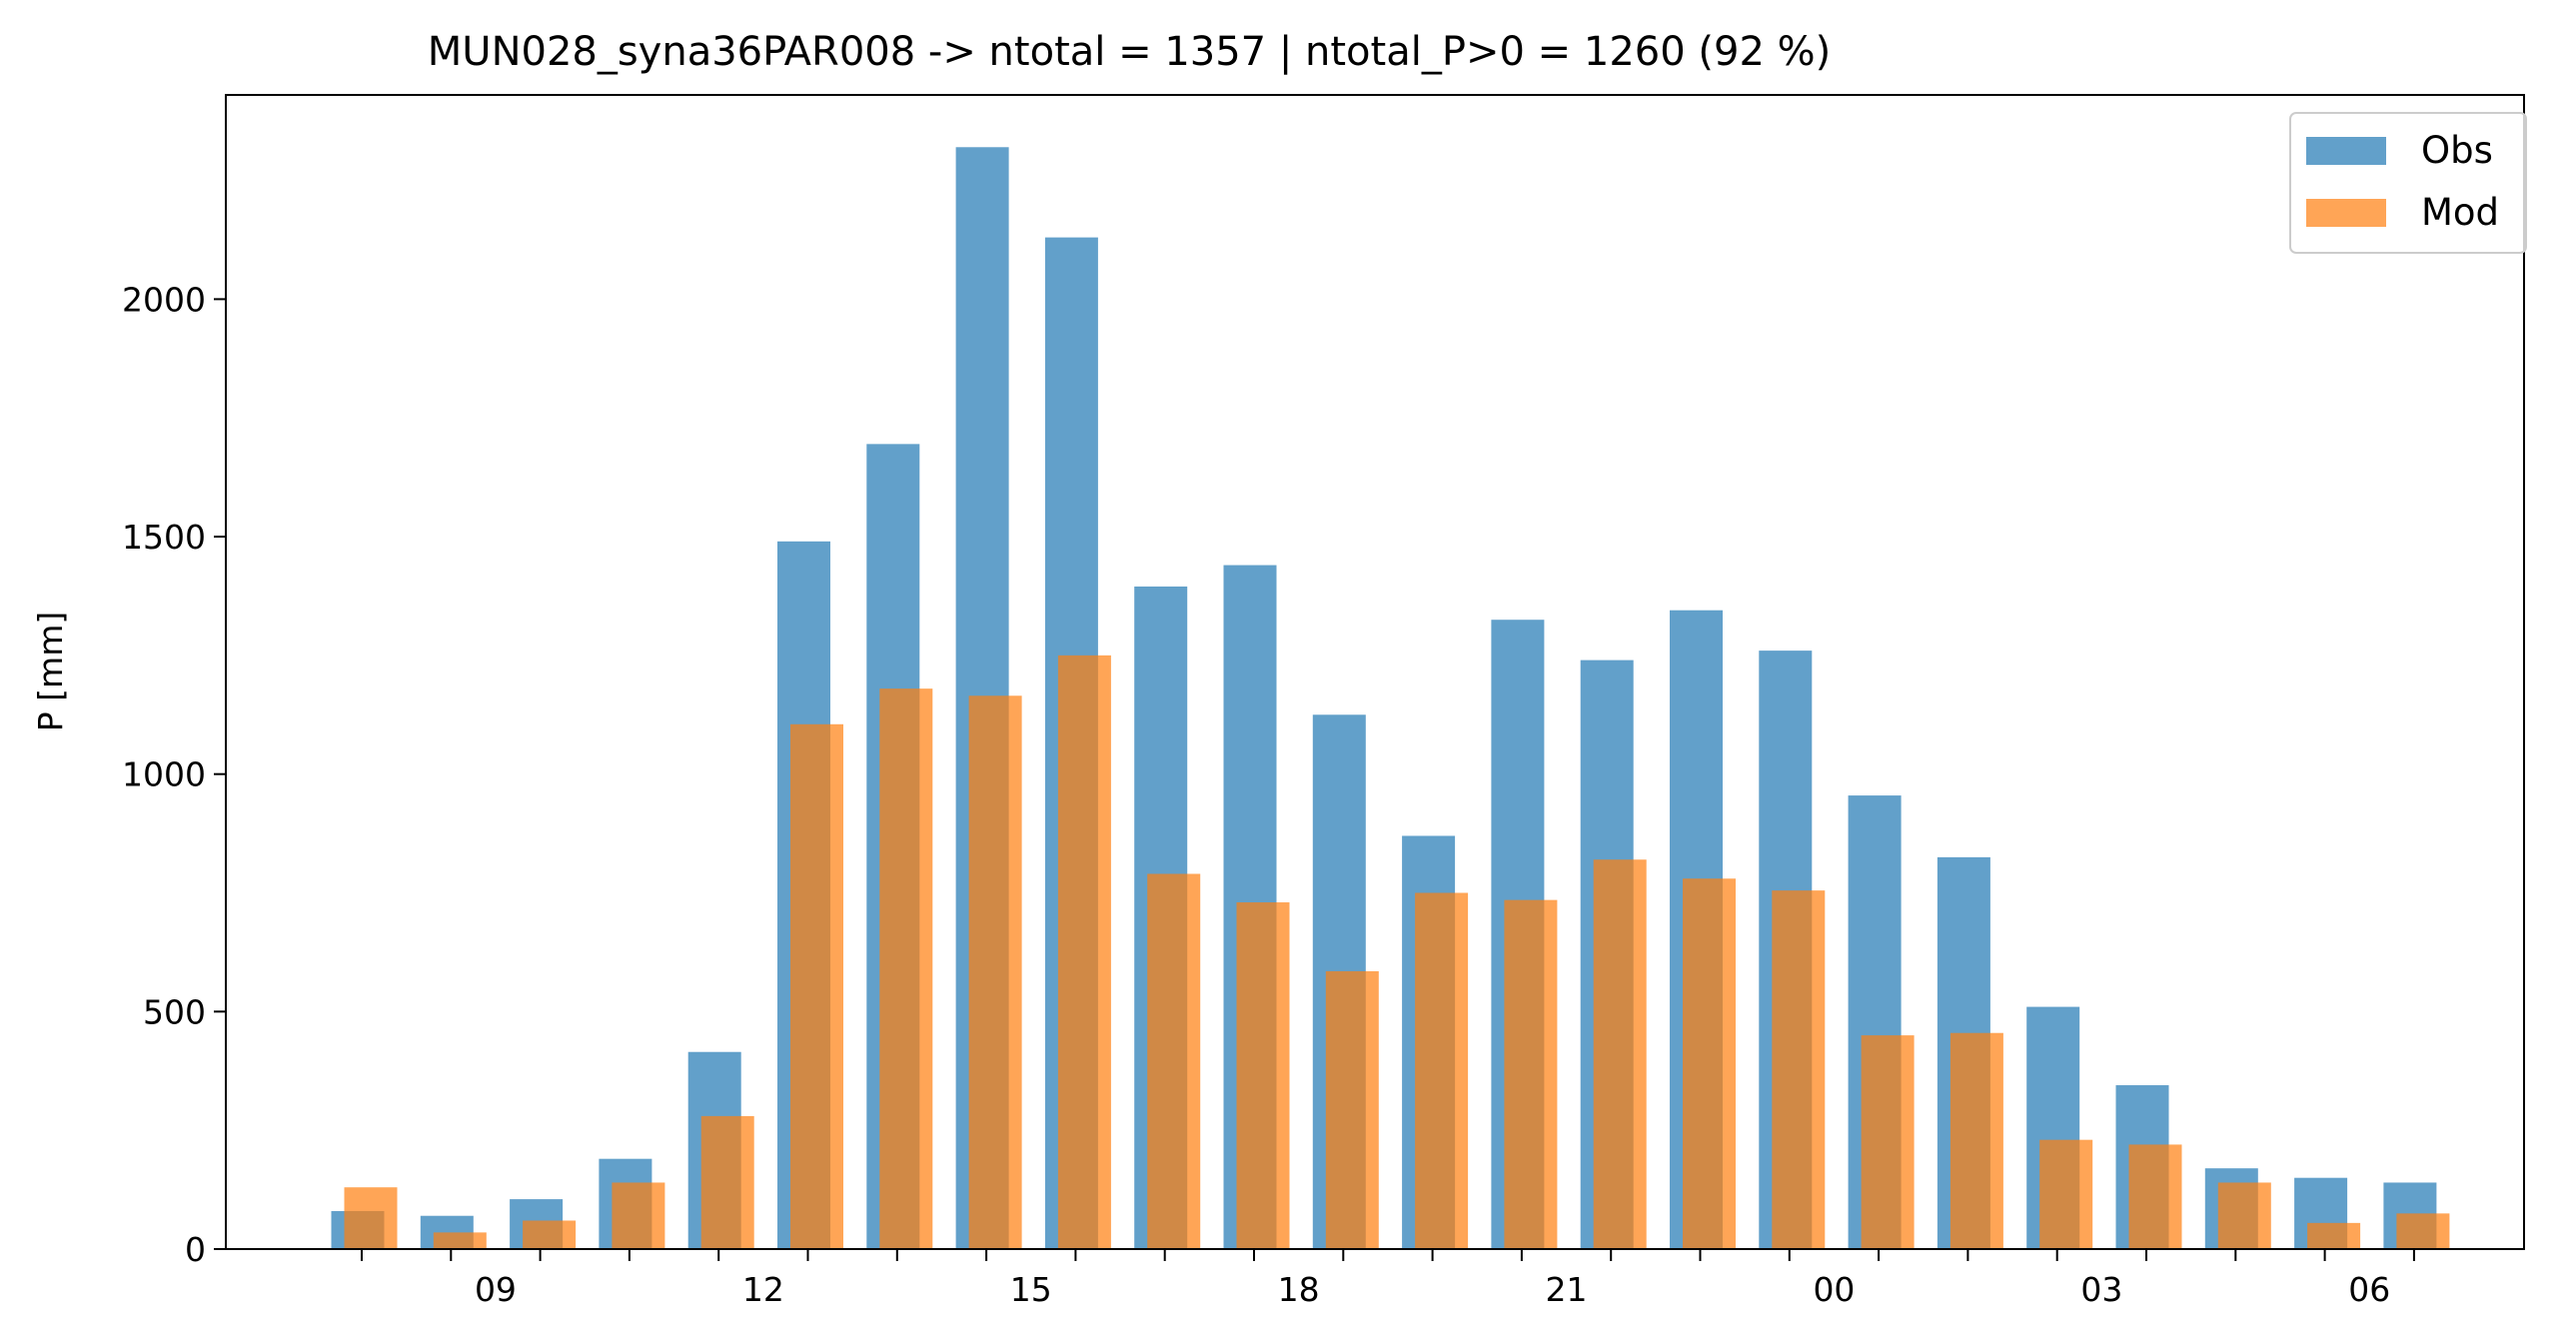 The width and height of the screenshot is (2576, 1342). What do you see at coordinates (164, 774) in the screenshot?
I see `y-tick-label: 1000` at bounding box center [164, 774].